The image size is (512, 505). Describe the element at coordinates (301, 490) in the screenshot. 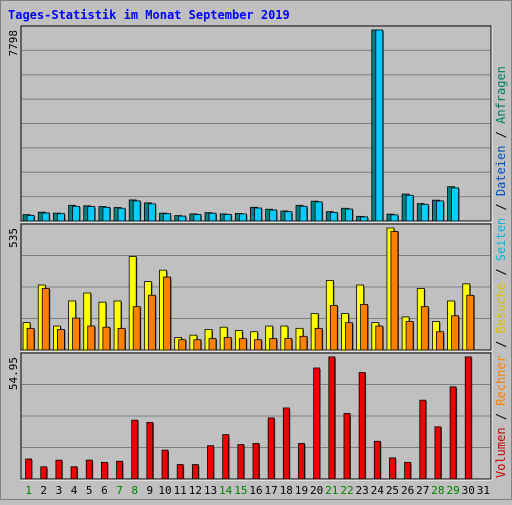

I see `x-tick-label: 19` at that location.